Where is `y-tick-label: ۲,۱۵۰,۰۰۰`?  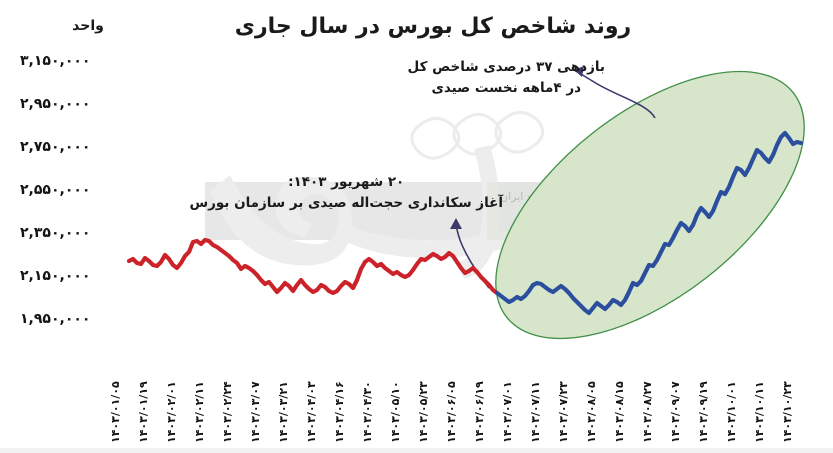
y-tick-label: ۲,۱۵۰,۰۰۰ is located at coordinates (55, 276).